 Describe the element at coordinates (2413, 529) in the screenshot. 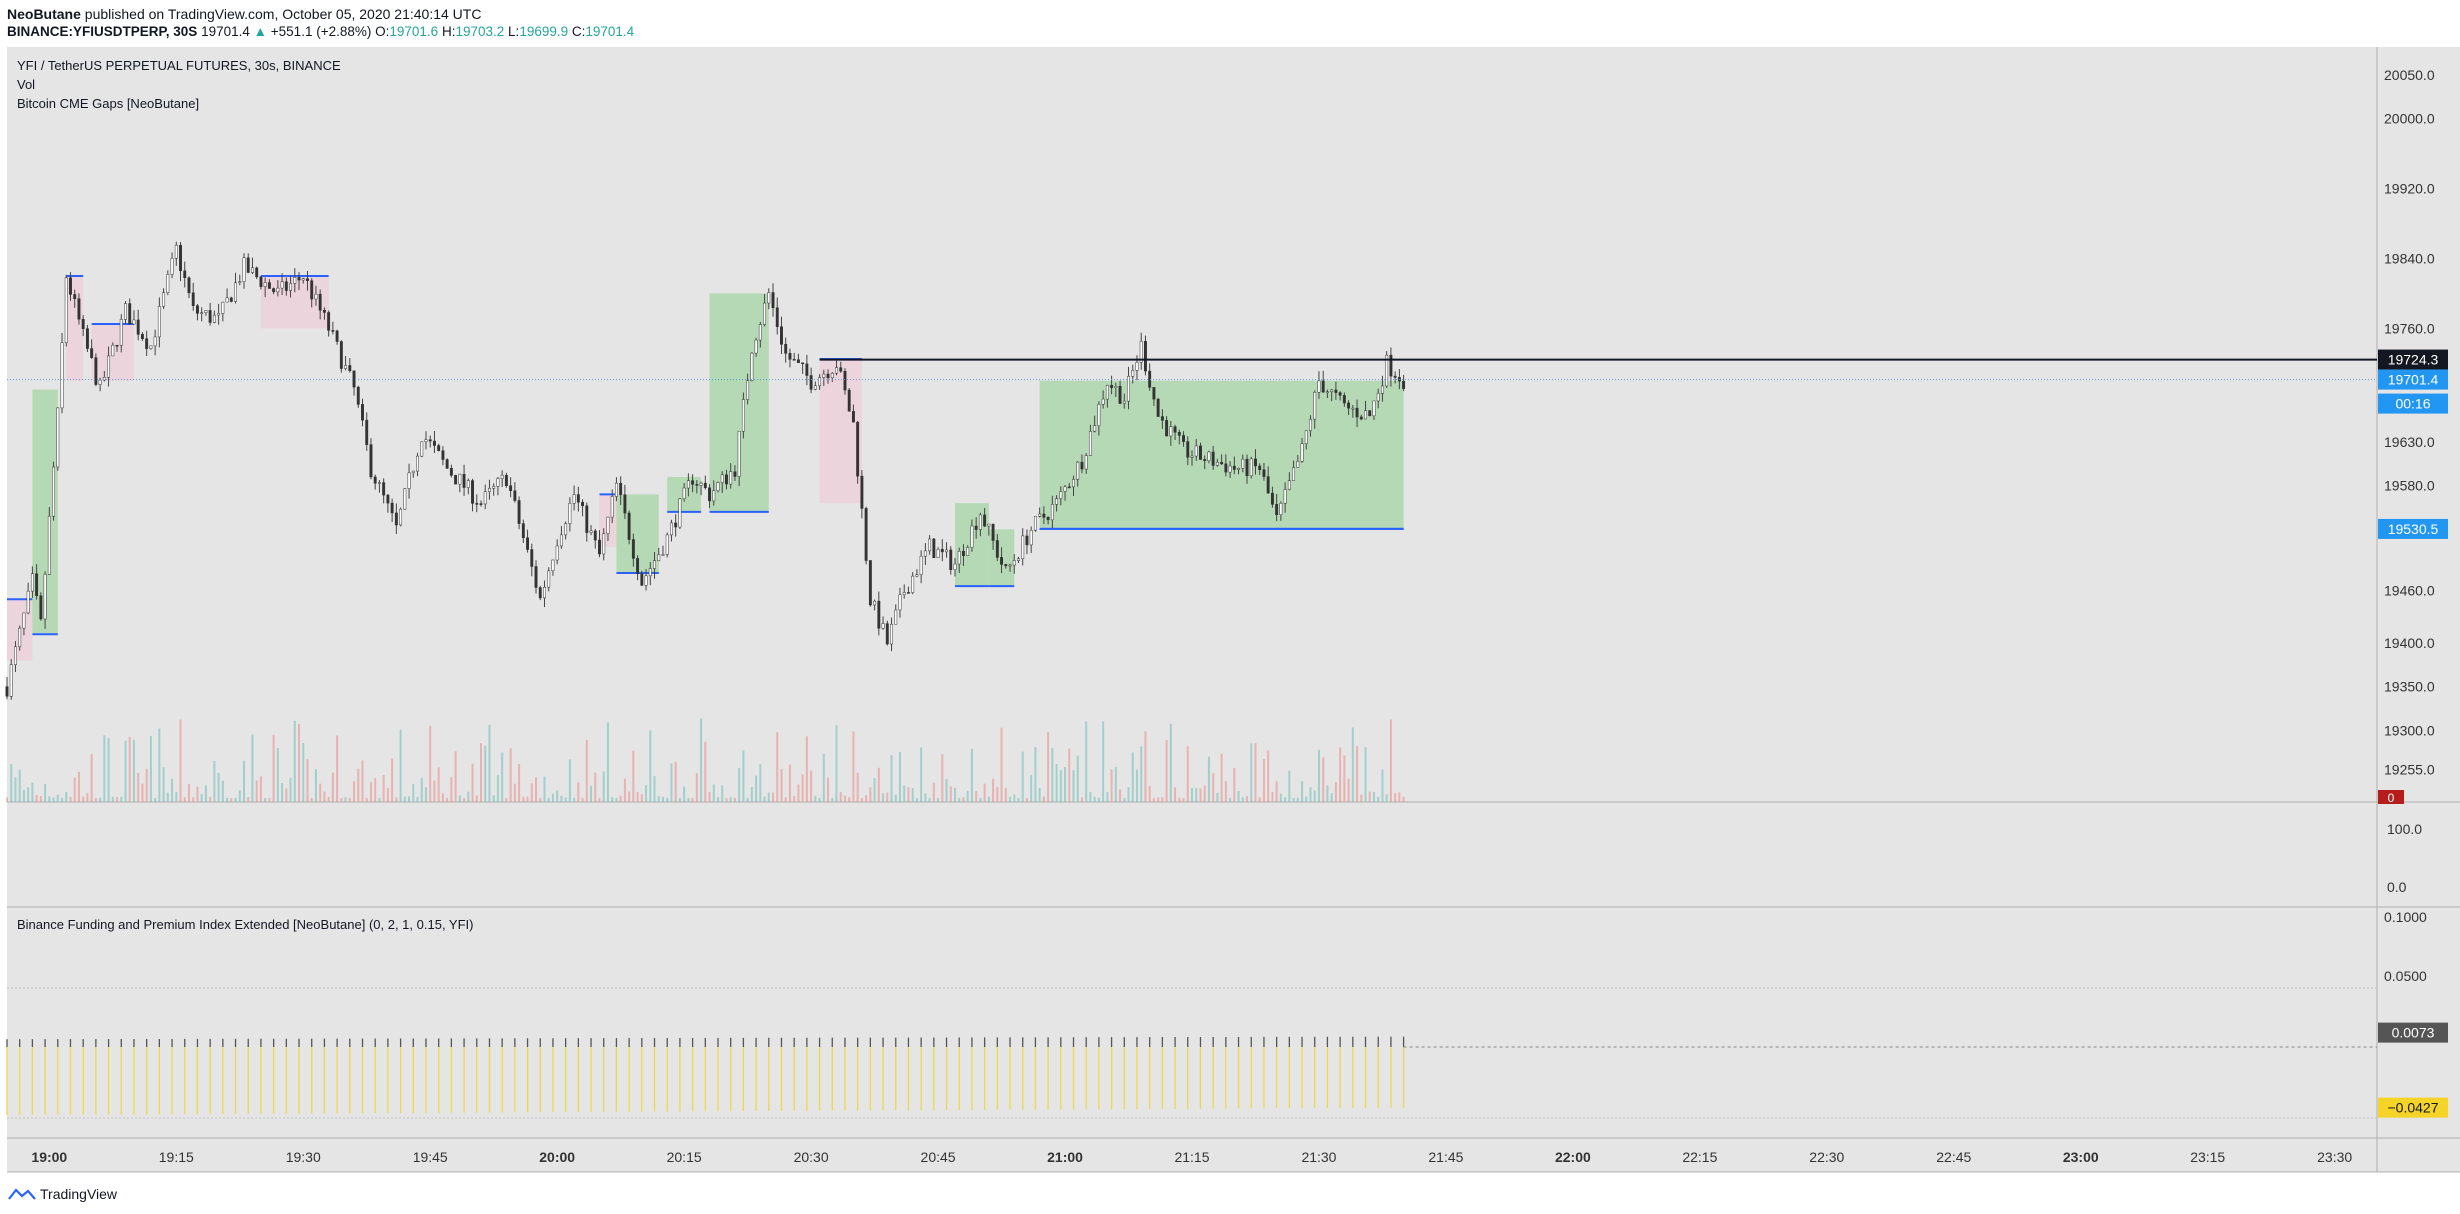

I see `gap-level-label: 19530.5` at that location.